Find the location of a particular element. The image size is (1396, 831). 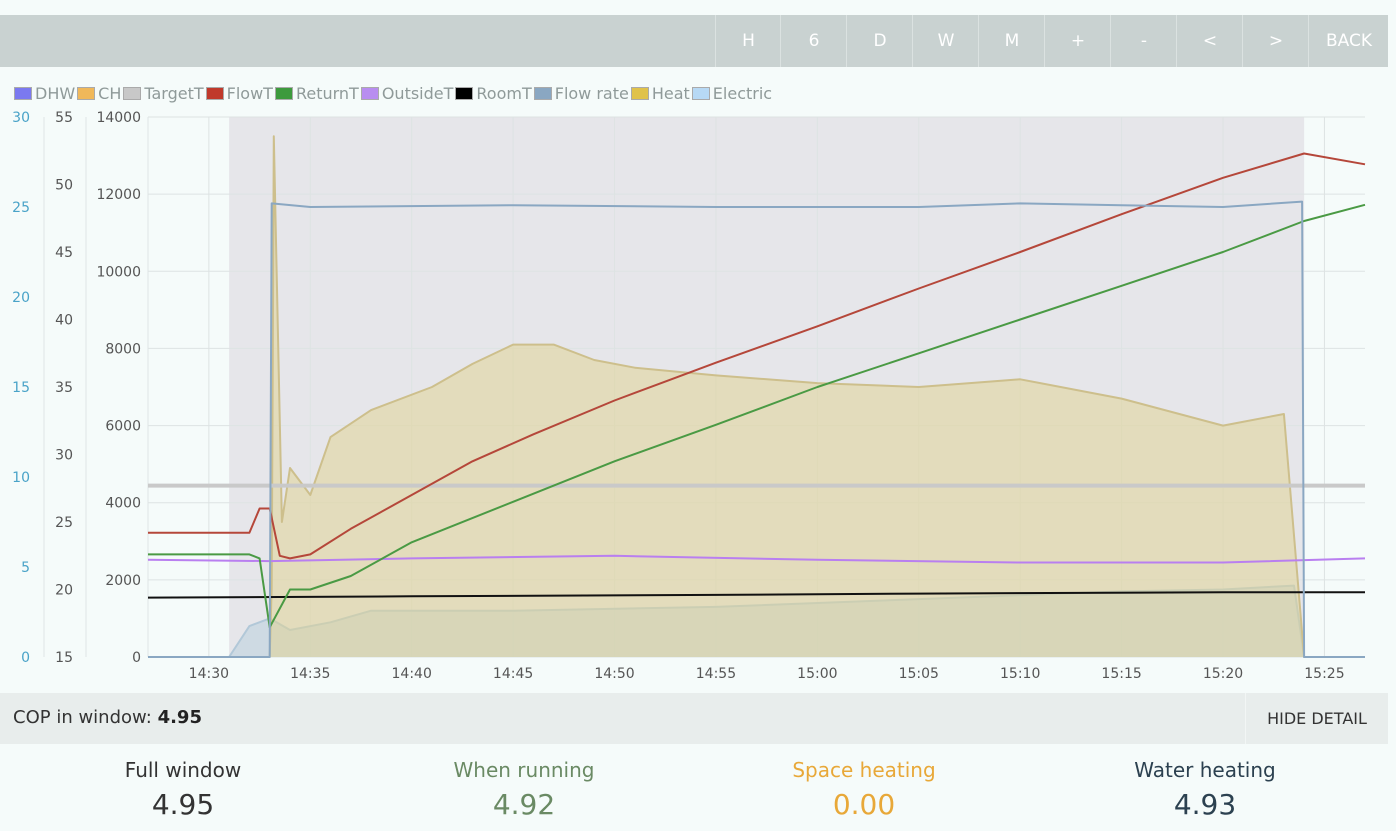

stat-value: 0.00 is located at coordinates (864, 804).